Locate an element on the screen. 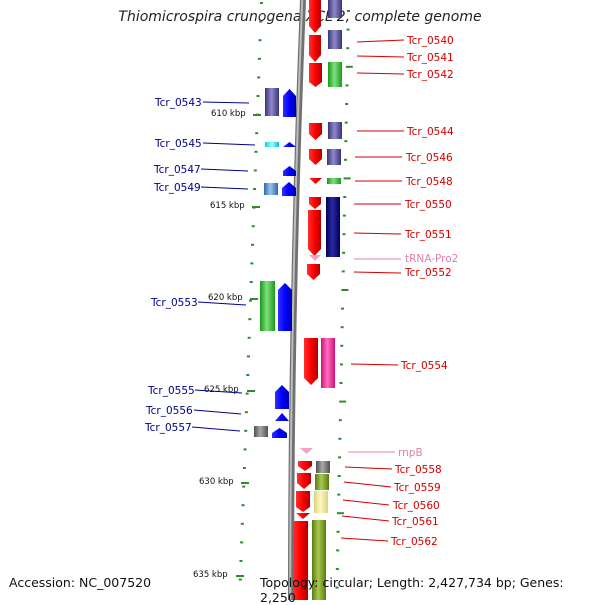 Image resolution: width=600 pixels, height=605 pixels. gene-label-tcr-0541: Tcr_0541 is located at coordinates (430, 58).